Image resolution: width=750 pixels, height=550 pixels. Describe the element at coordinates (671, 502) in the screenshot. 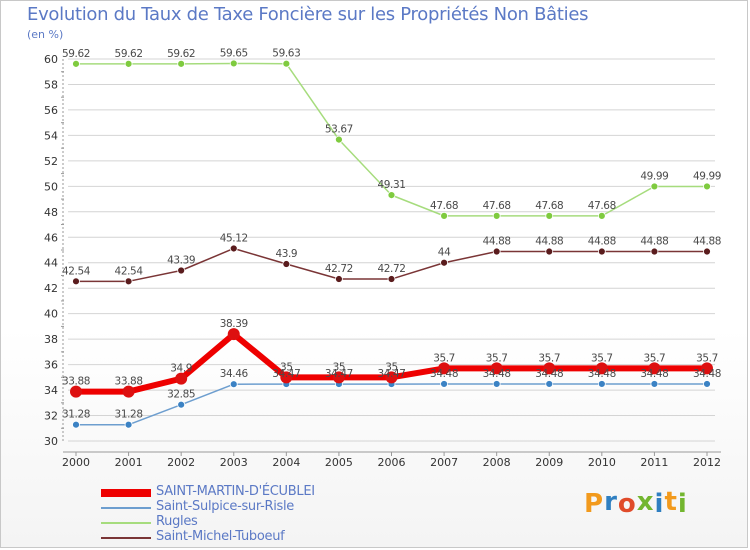

I see `logo-letter: t` at that location.